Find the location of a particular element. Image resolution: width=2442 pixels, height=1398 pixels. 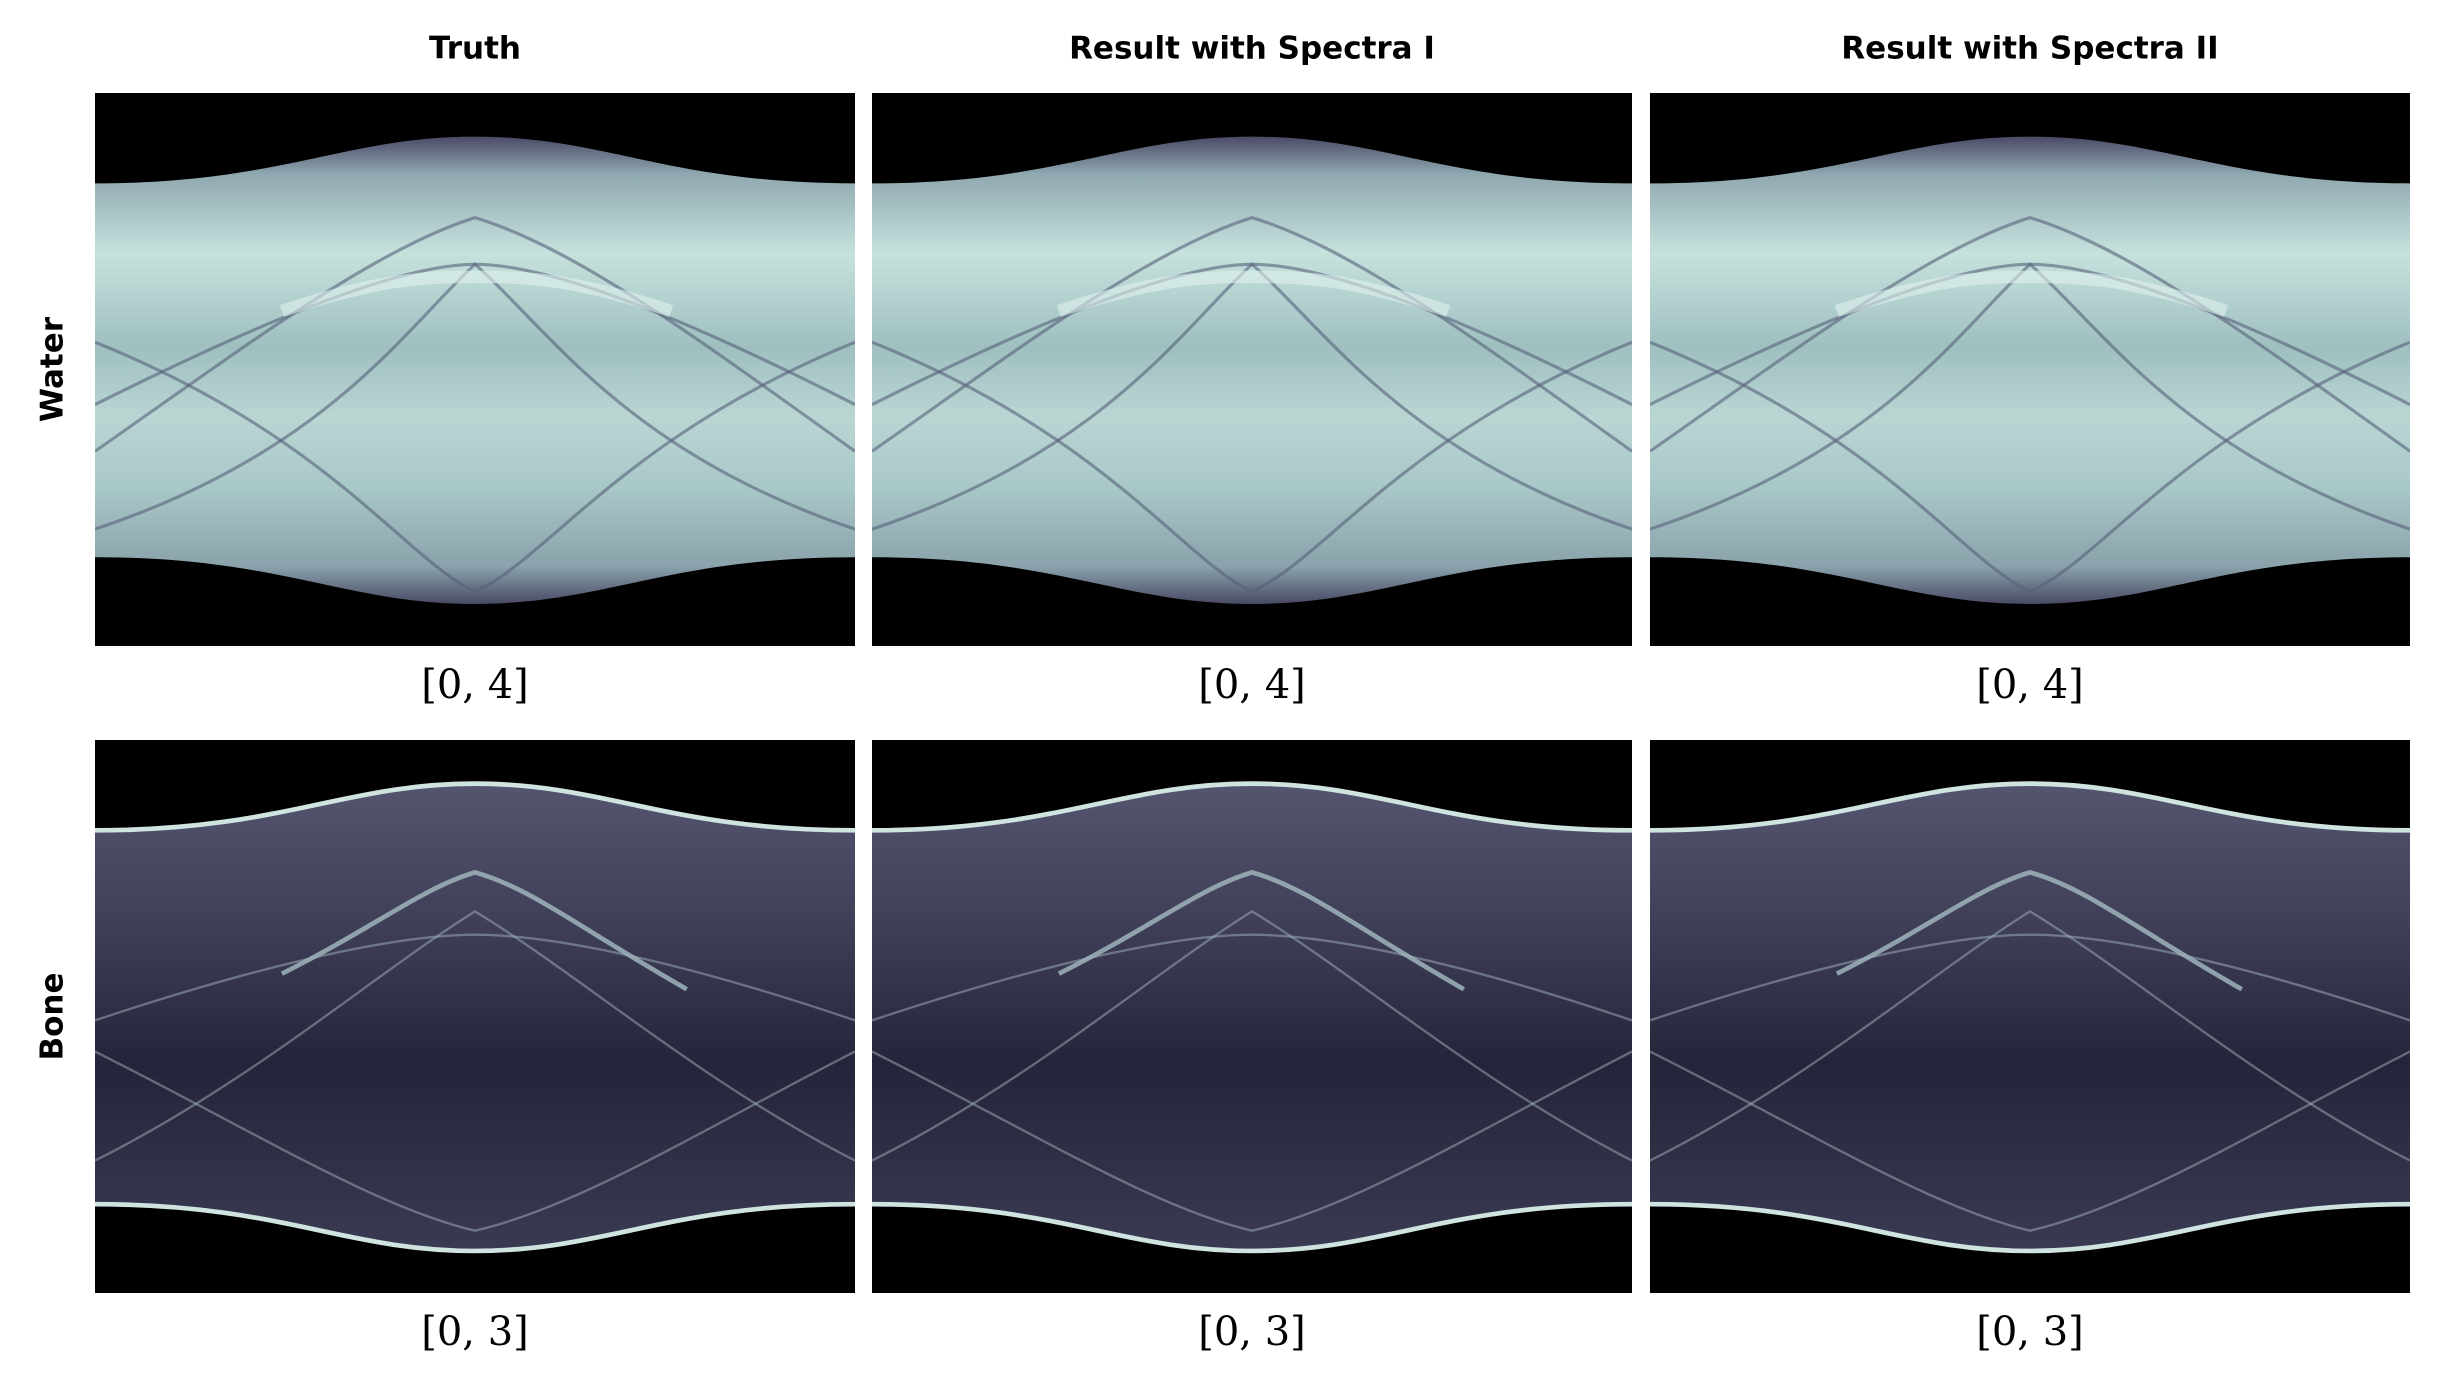

column-title: Result with Spectra II is located at coordinates (2029, 49).